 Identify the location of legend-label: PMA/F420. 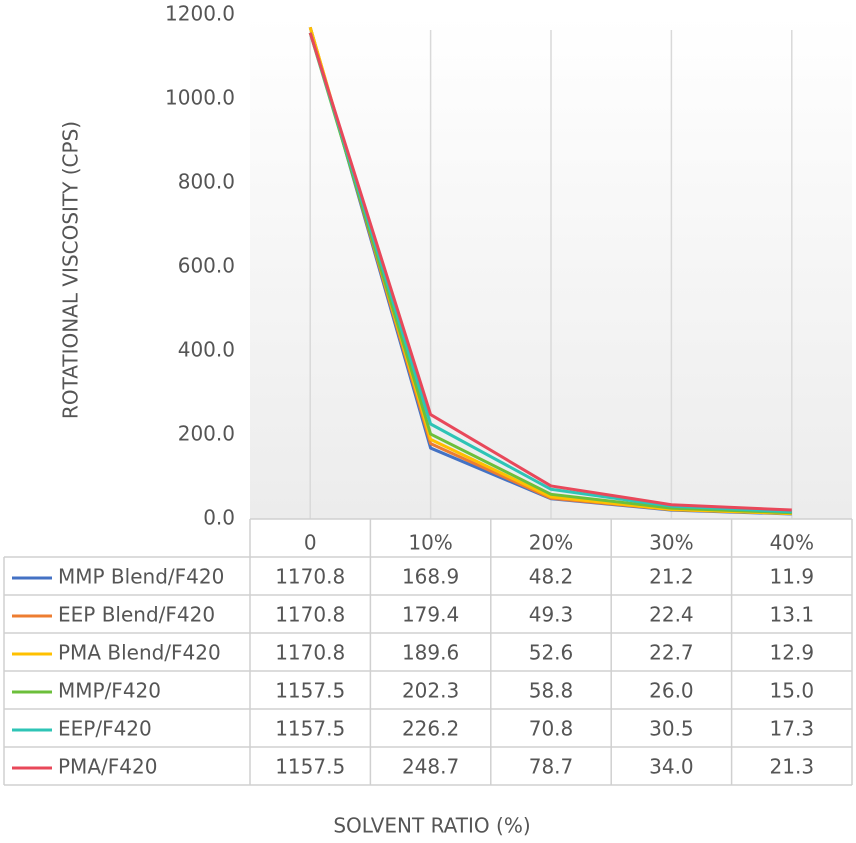
(107, 767).